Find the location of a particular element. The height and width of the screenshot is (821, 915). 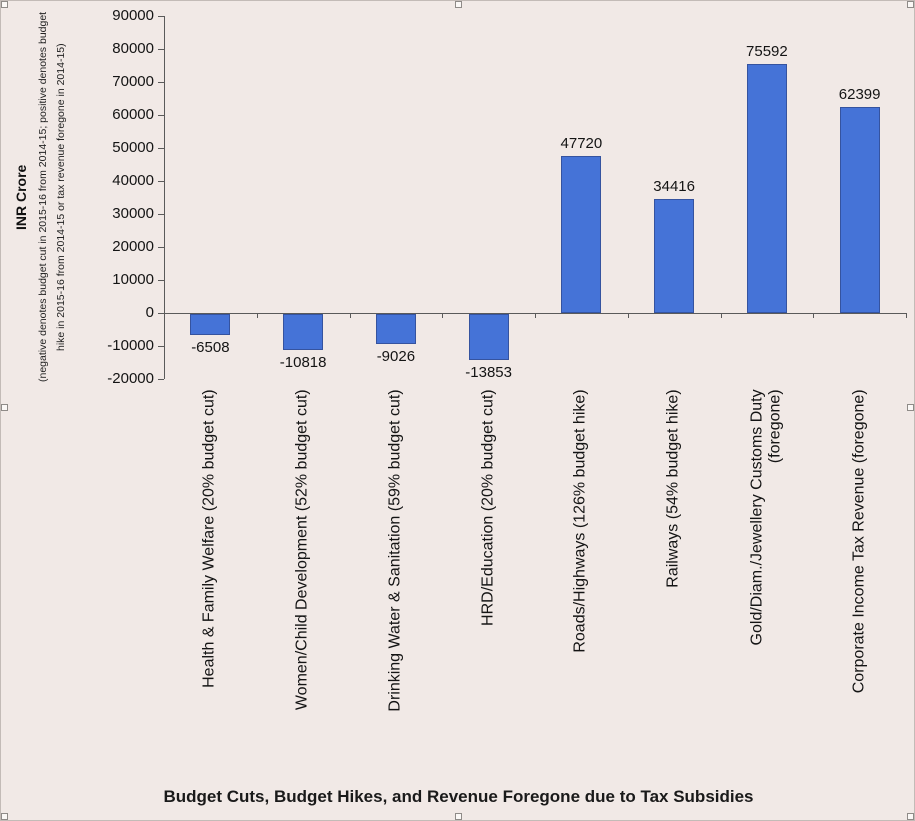

category-label: Women/Child Development (52% budget cut) is located at coordinates (303, 574).